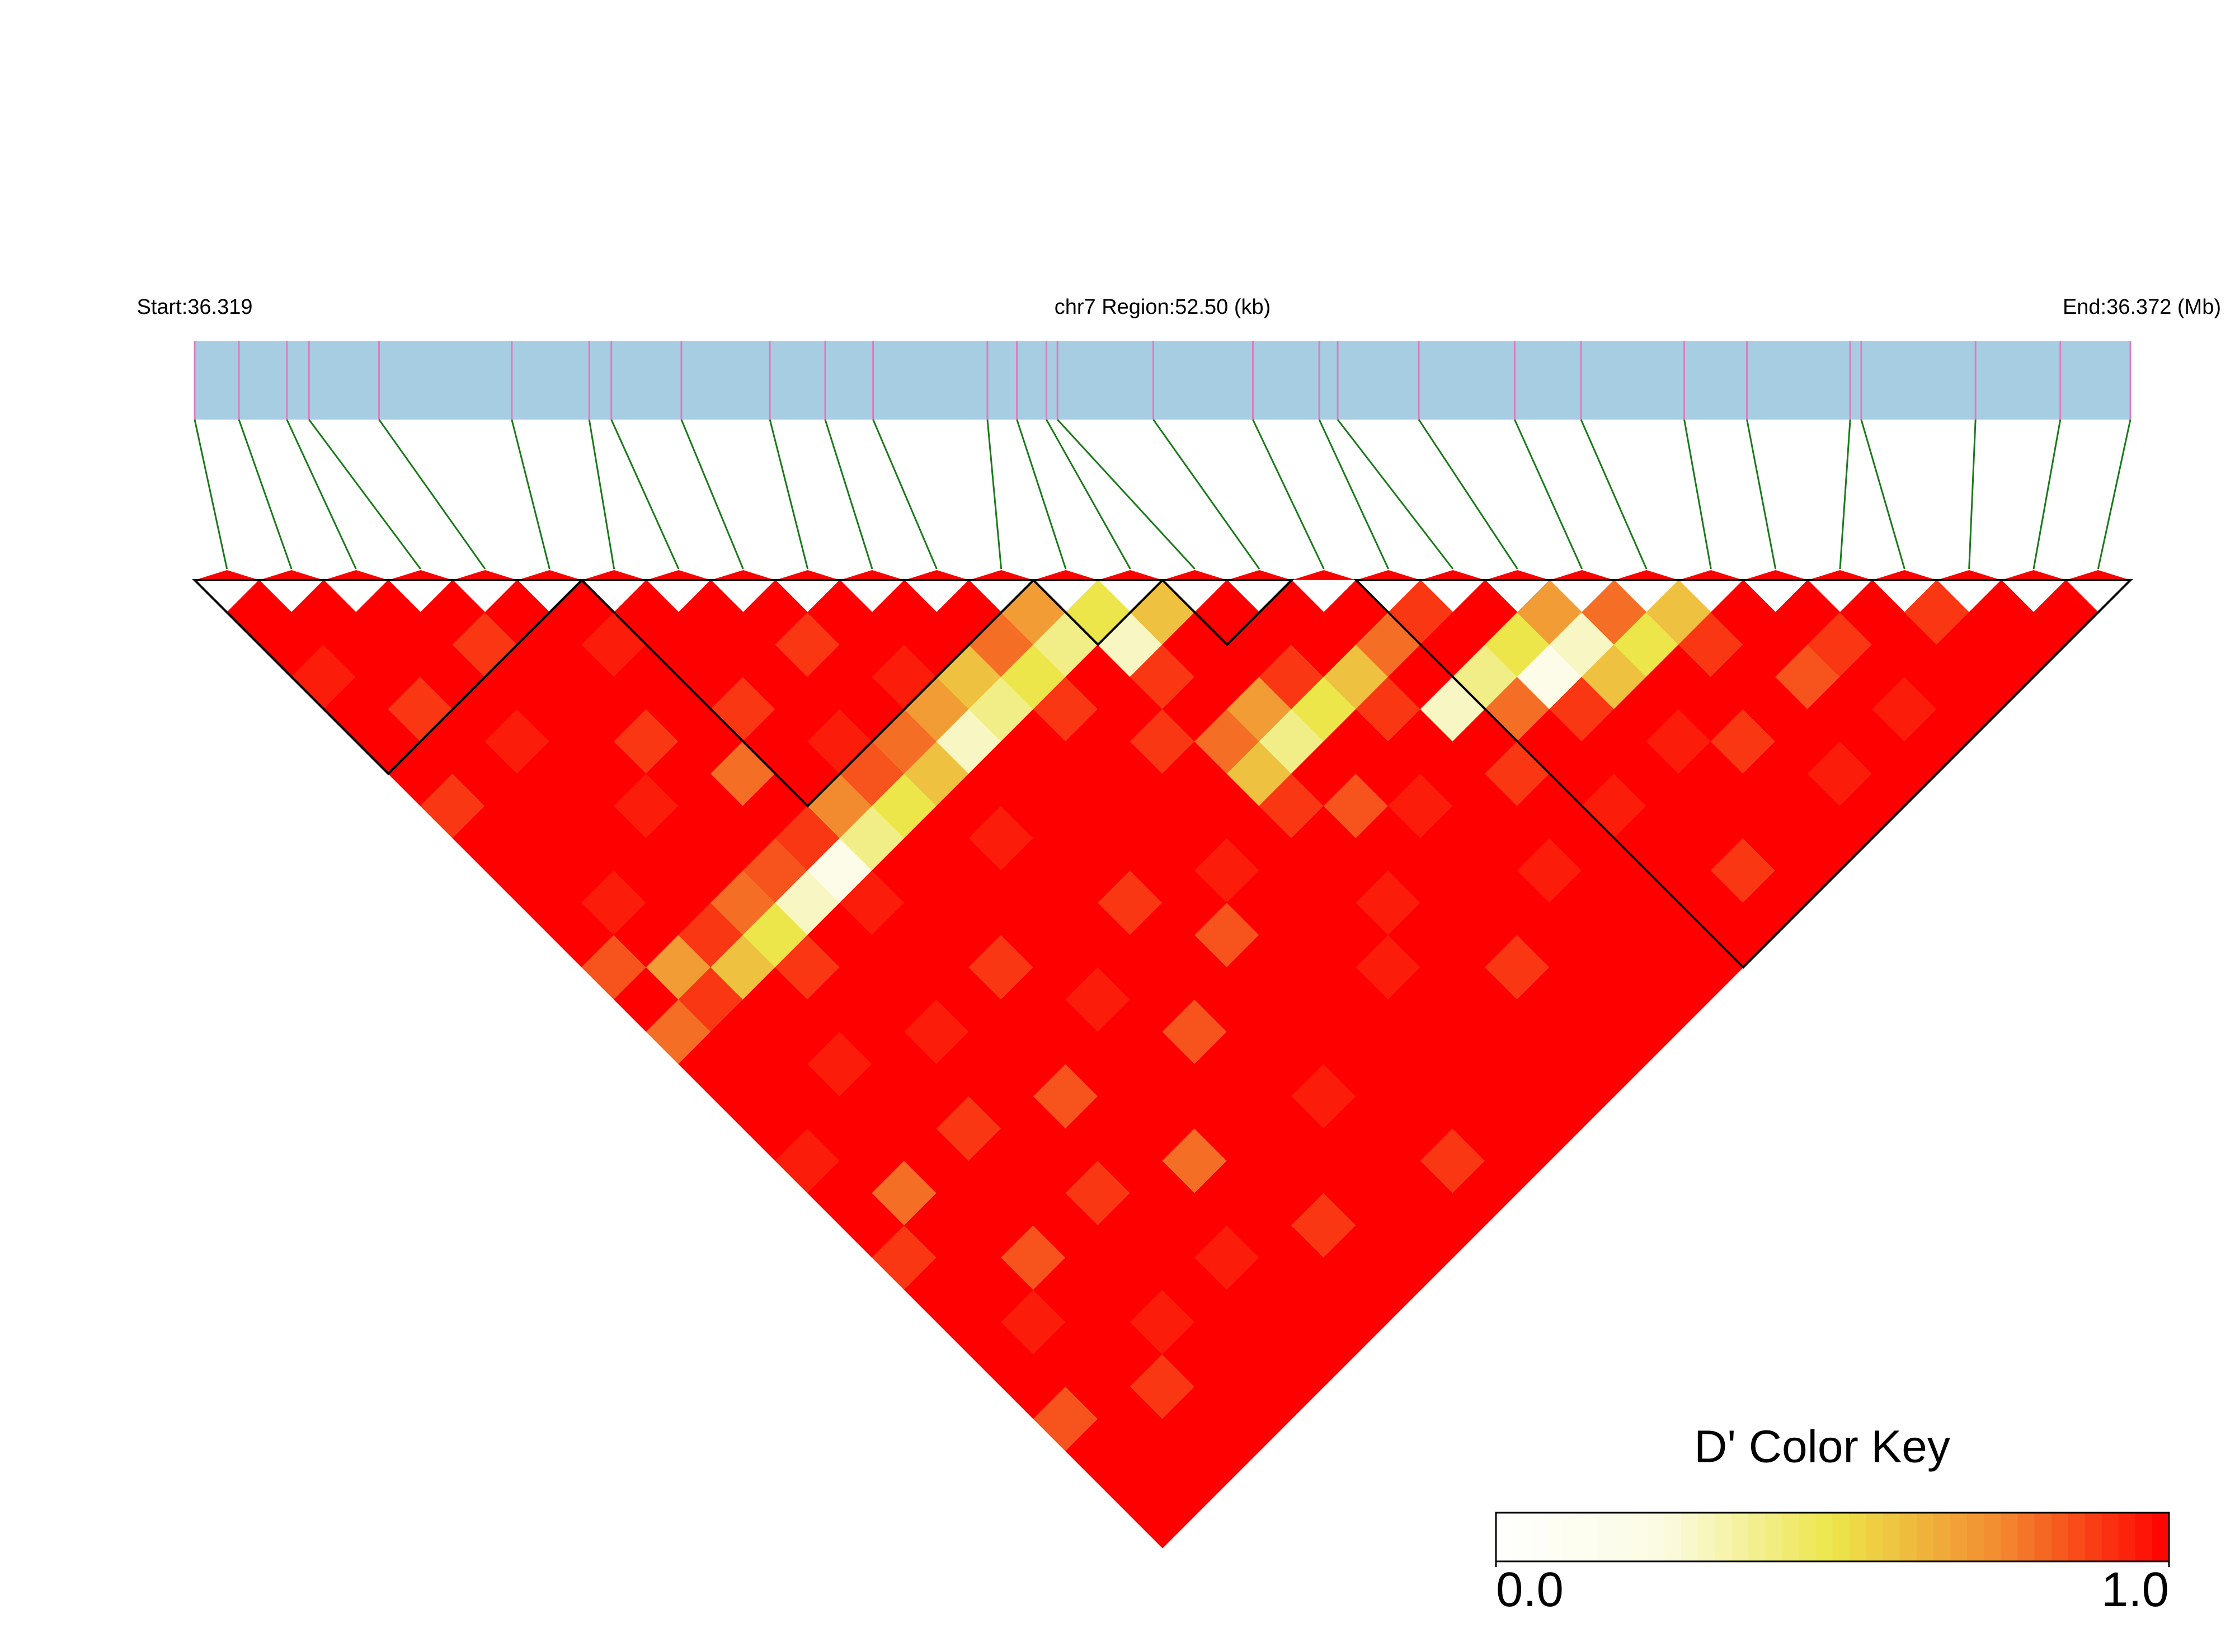 This screenshot has height=1652, width=2235. Describe the element at coordinates (1163, 307) in the screenshot. I see `region-label: chr7 Region:52.50 (kb)` at that location.